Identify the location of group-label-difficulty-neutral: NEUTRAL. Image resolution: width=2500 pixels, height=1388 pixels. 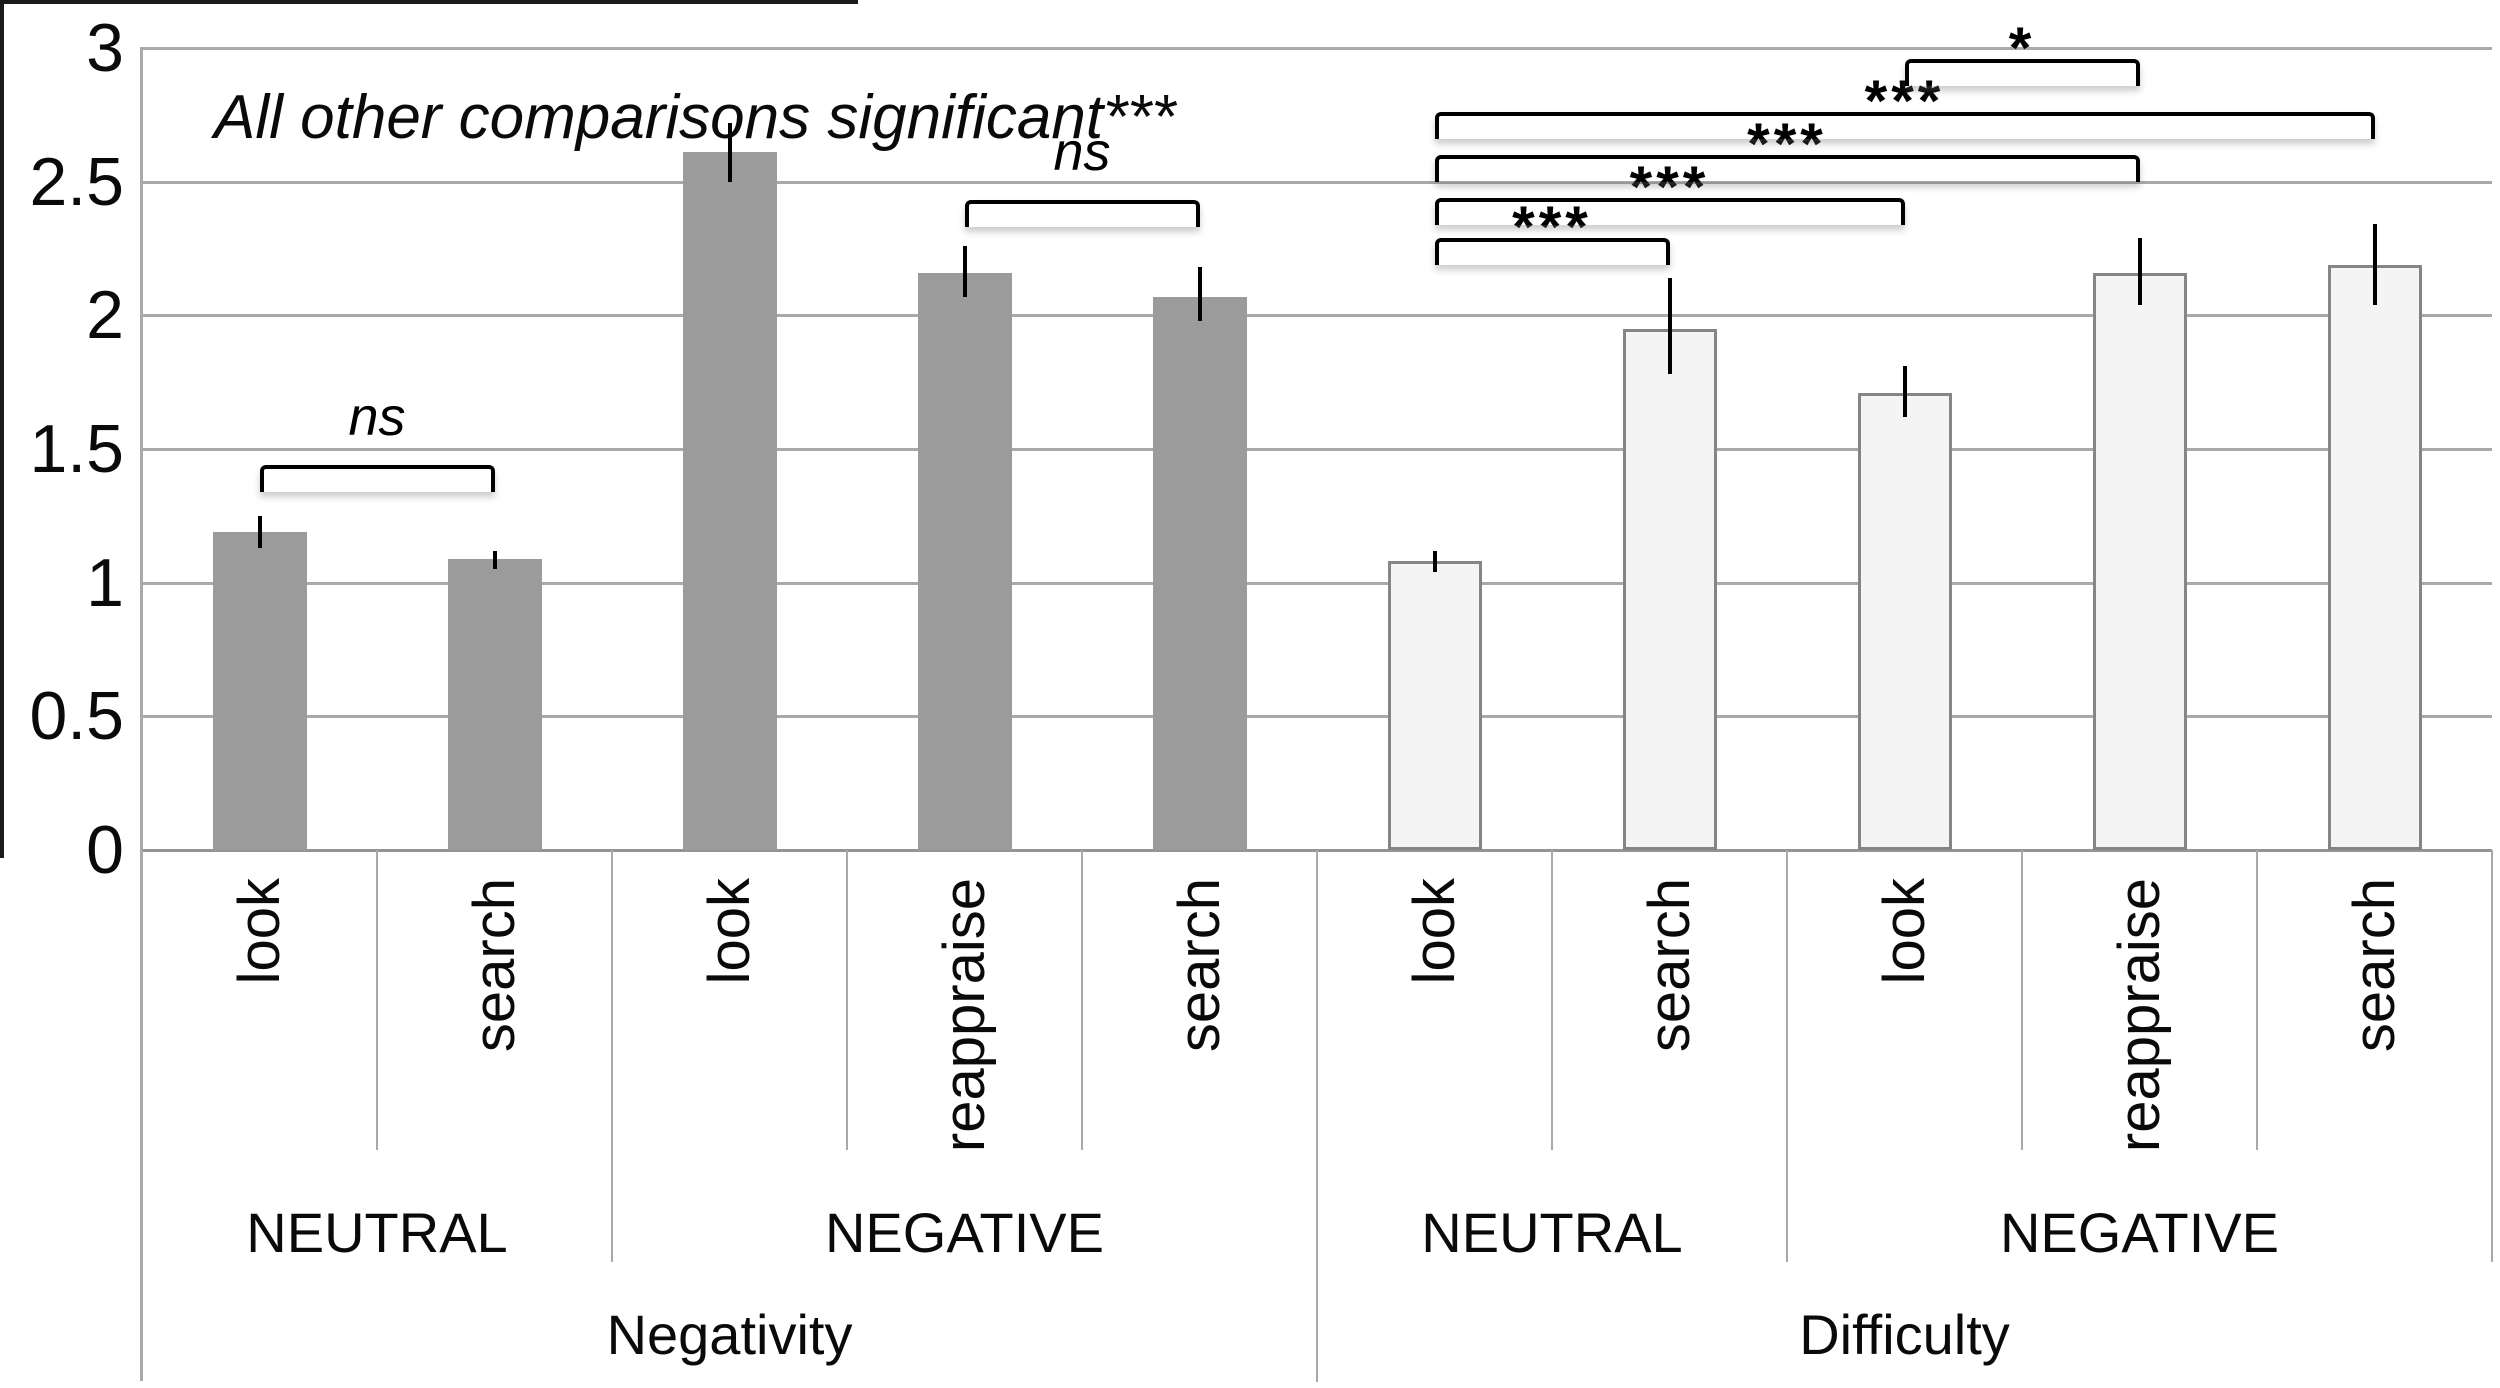
(1552, 1232).